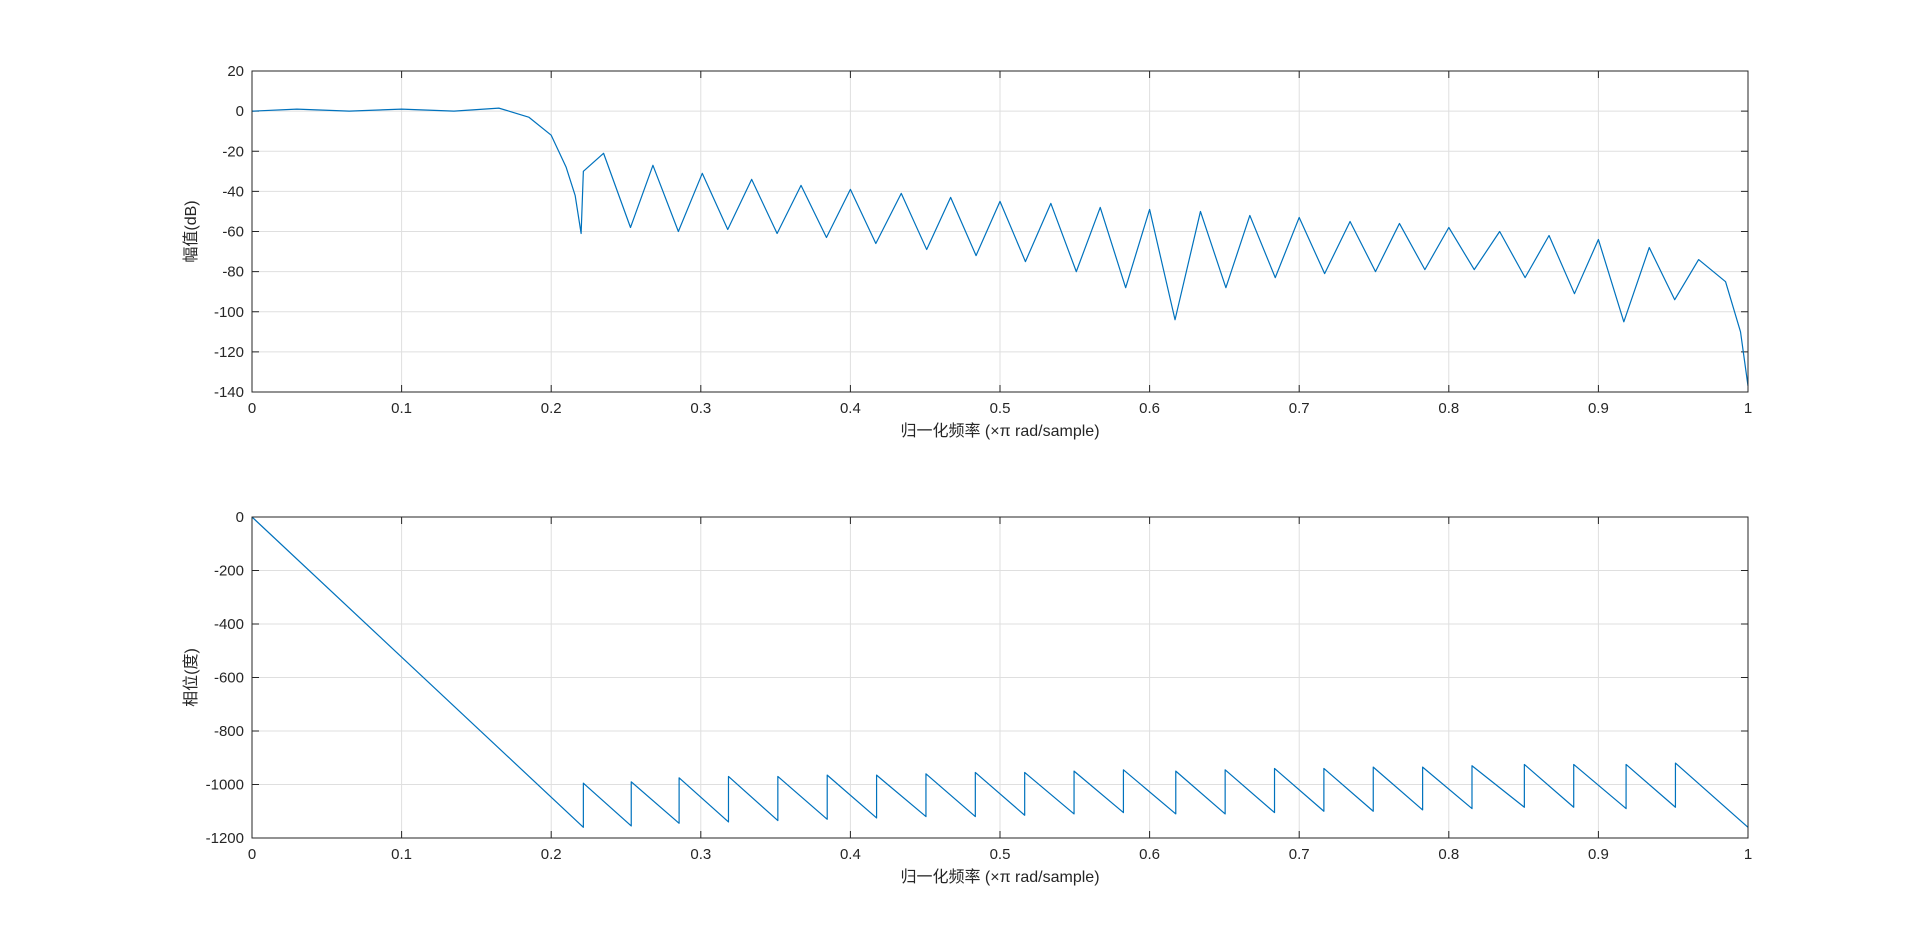 The width and height of the screenshot is (1920, 937). What do you see at coordinates (229, 678) in the screenshot?
I see `y-tick-label: -600` at bounding box center [229, 678].